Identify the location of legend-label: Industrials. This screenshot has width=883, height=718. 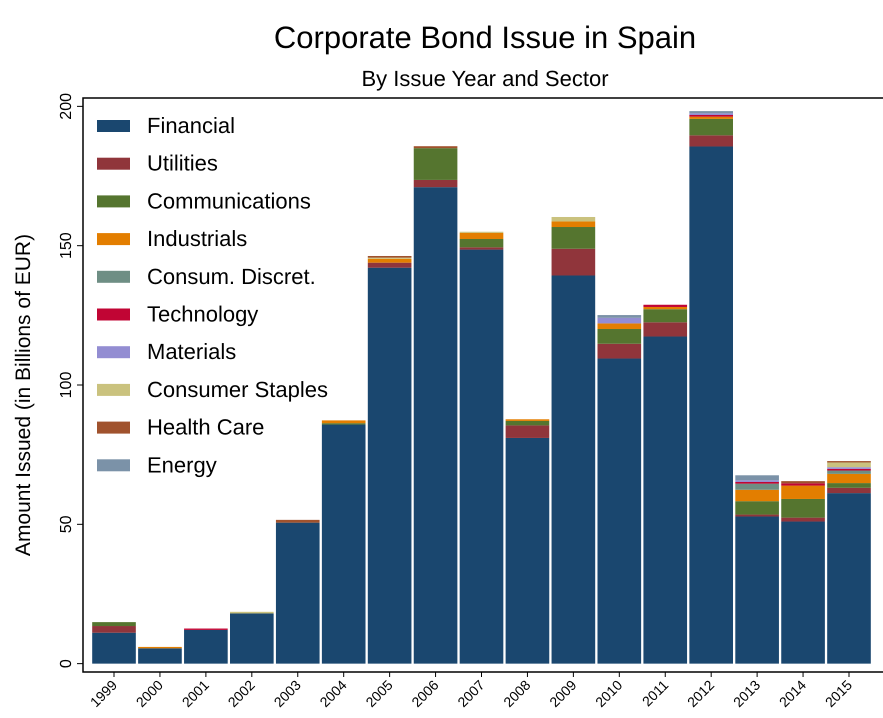
(197, 239).